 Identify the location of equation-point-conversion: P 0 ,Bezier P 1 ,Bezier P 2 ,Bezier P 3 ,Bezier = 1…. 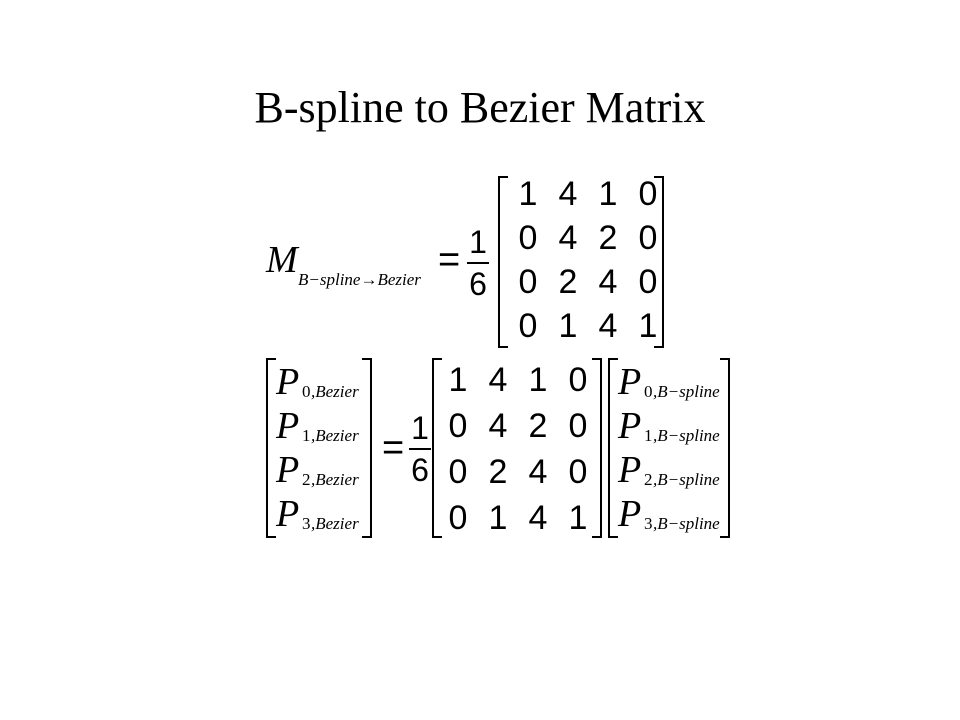
(502, 447).